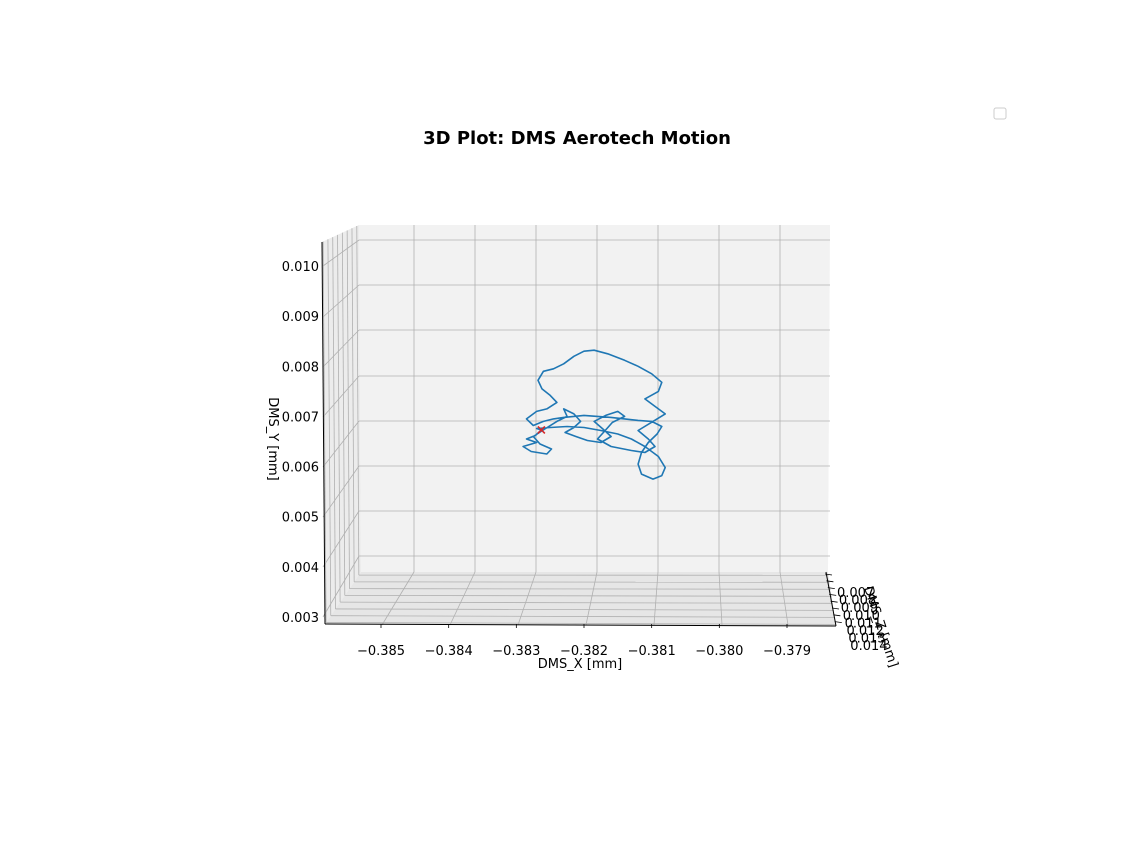 Image resolution: width=1125 pixels, height=841 pixels. I want to click on z-tick-label: 0.007, so click(855, 593).